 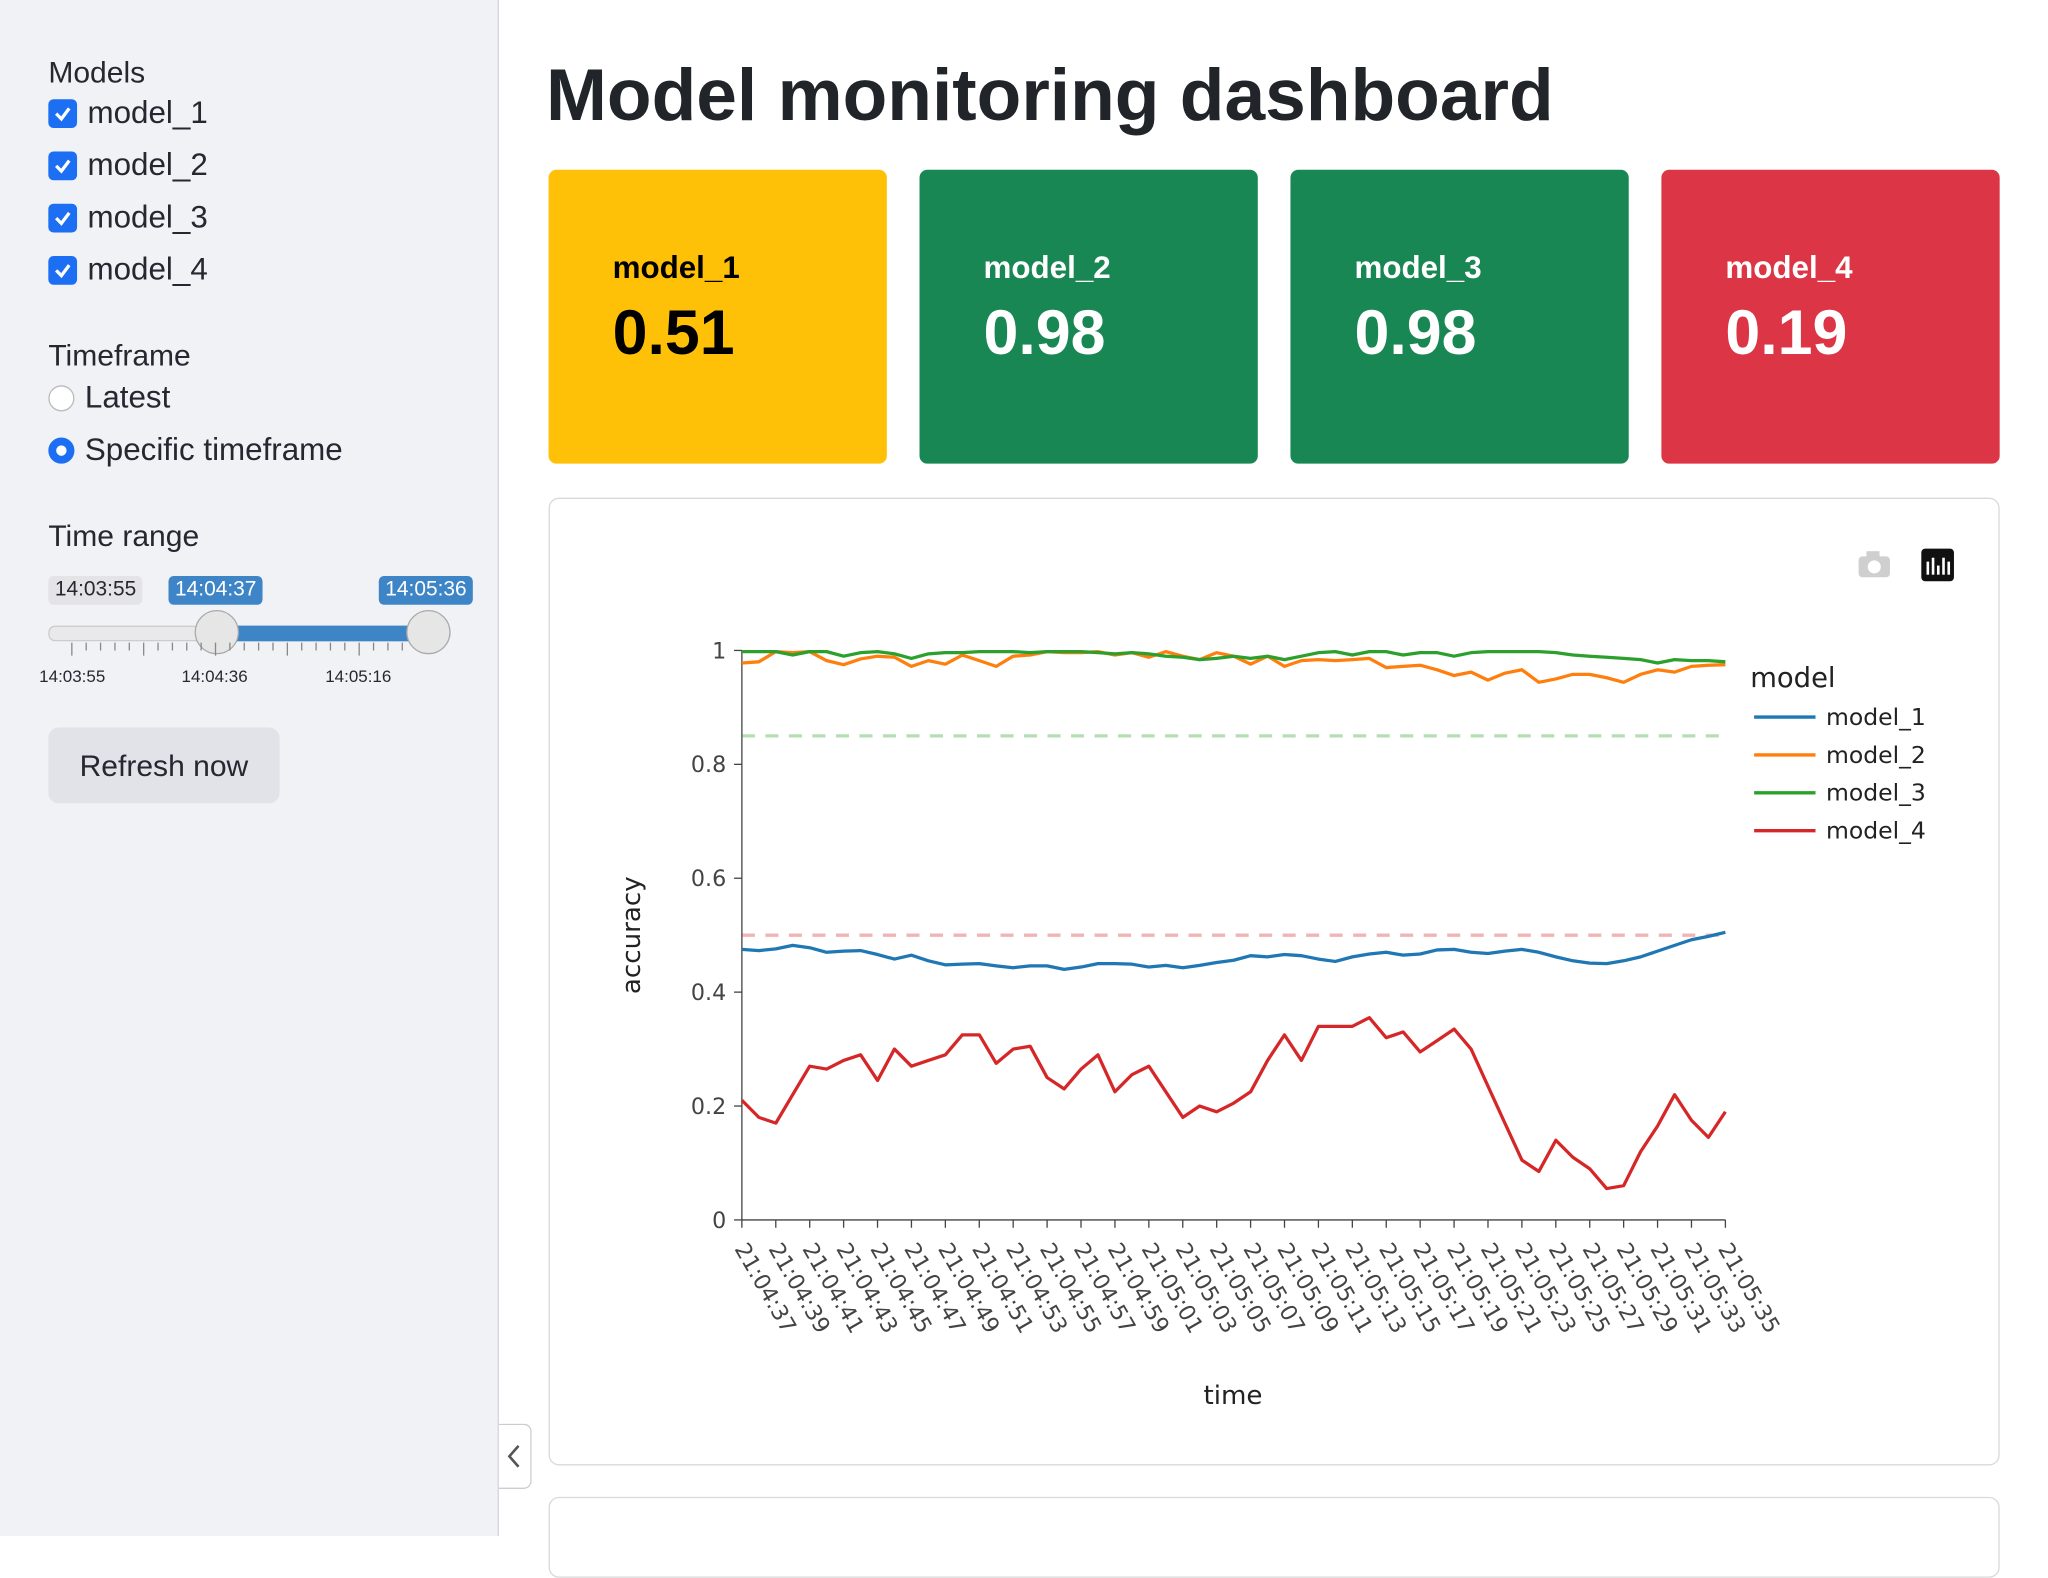 What do you see at coordinates (1876, 793) in the screenshot?
I see `legend-label: model_3` at bounding box center [1876, 793].